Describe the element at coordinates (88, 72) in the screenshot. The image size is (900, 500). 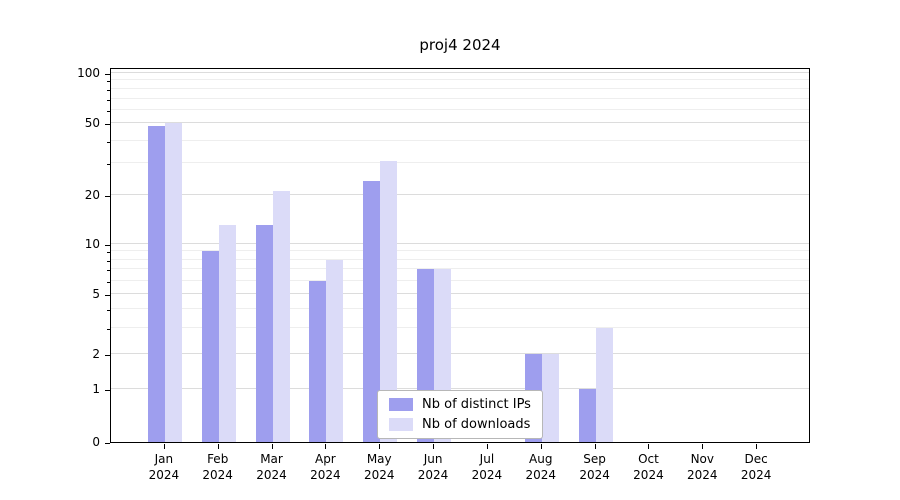
I see `ytick-label-100: 100` at that location.